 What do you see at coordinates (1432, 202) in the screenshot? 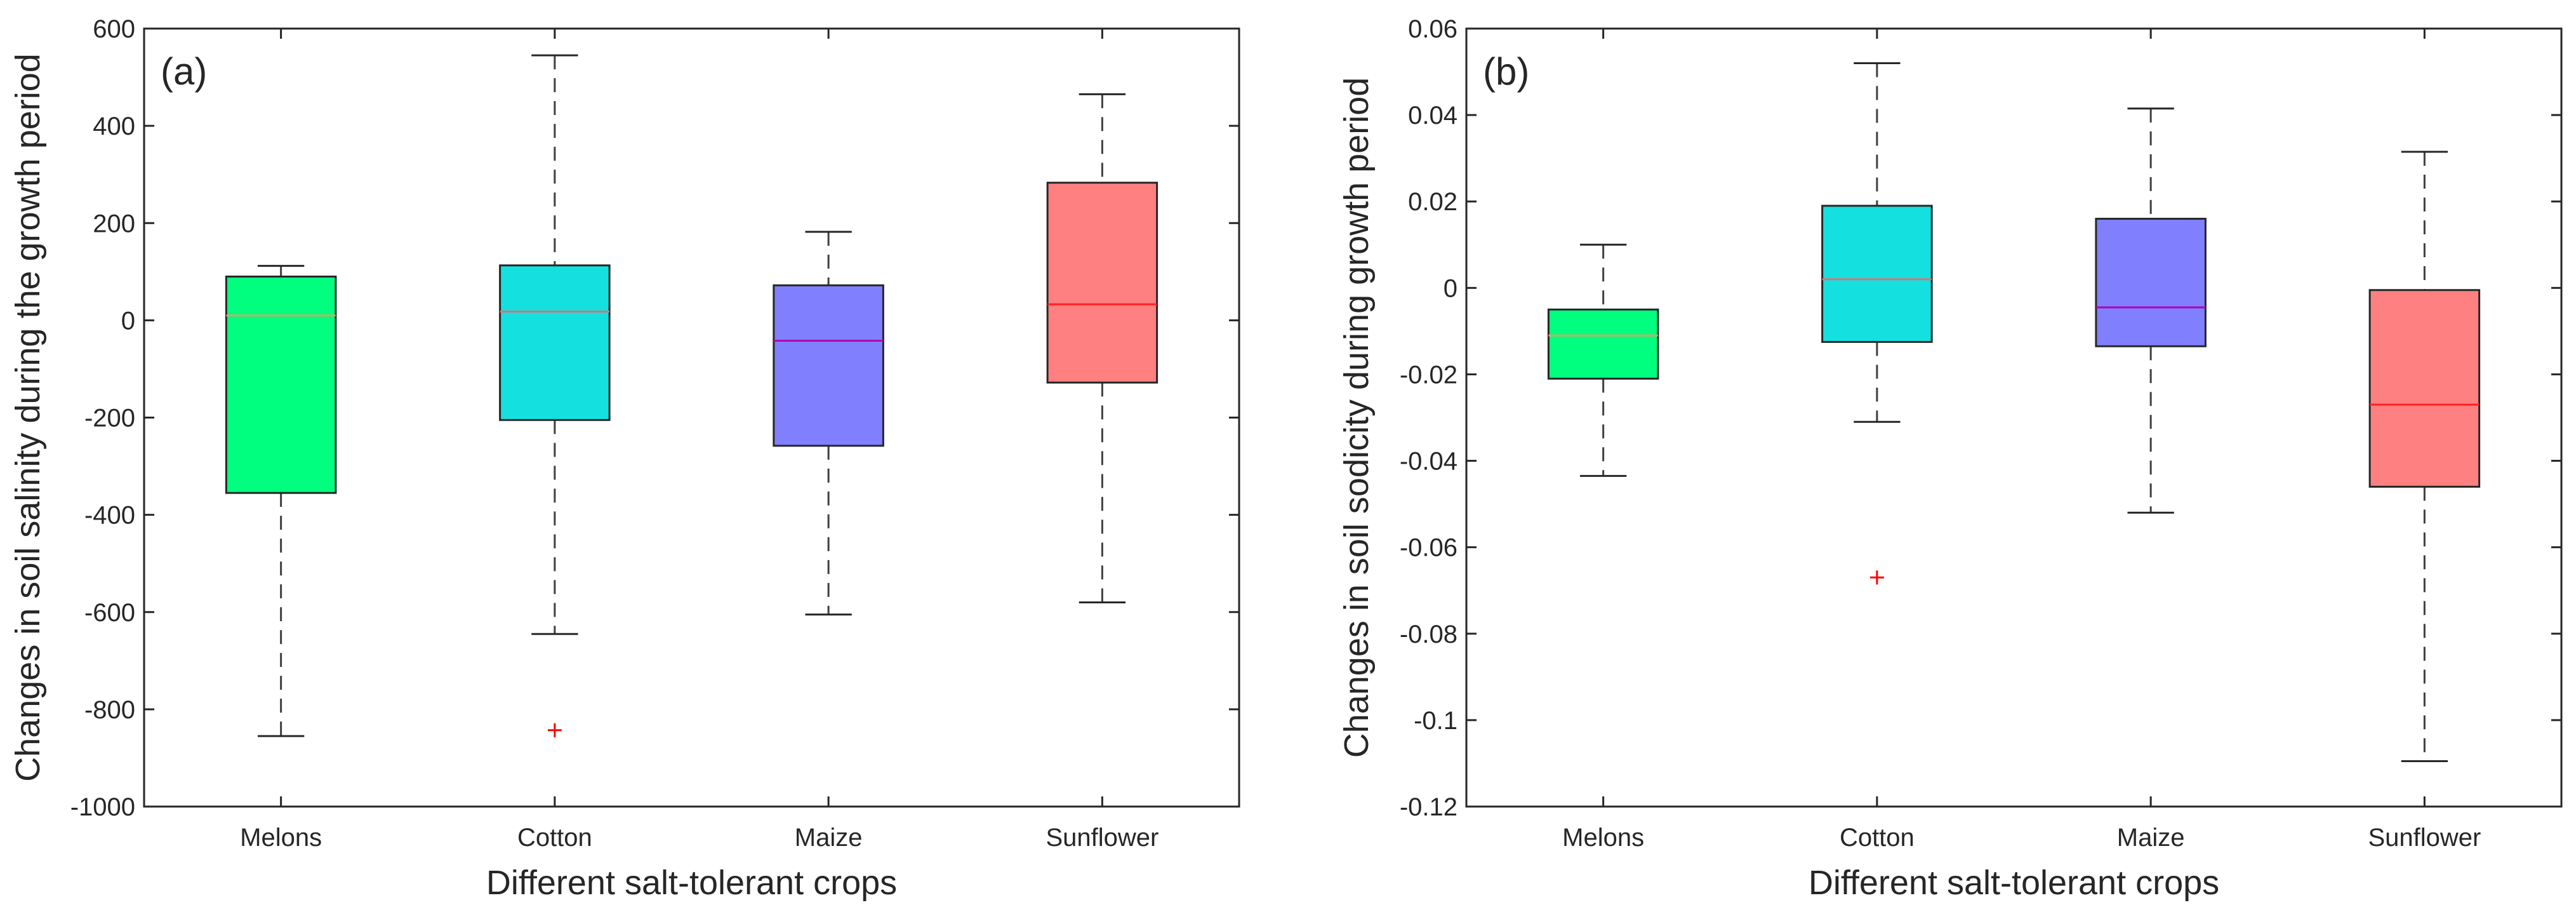
I see `y-tick-label: 0.02` at bounding box center [1432, 202].